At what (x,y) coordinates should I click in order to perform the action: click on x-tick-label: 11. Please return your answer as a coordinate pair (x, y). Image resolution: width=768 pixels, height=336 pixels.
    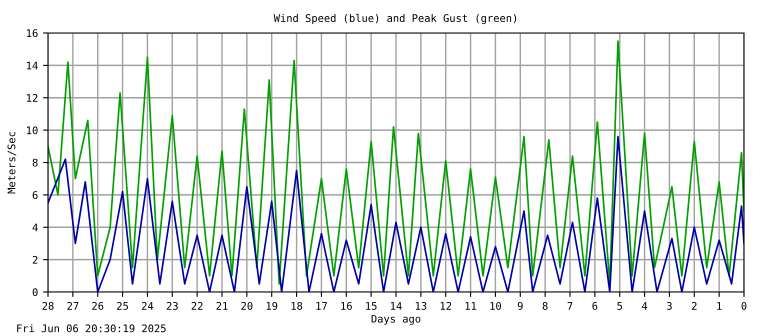
    Looking at the image, I should click on (471, 306).